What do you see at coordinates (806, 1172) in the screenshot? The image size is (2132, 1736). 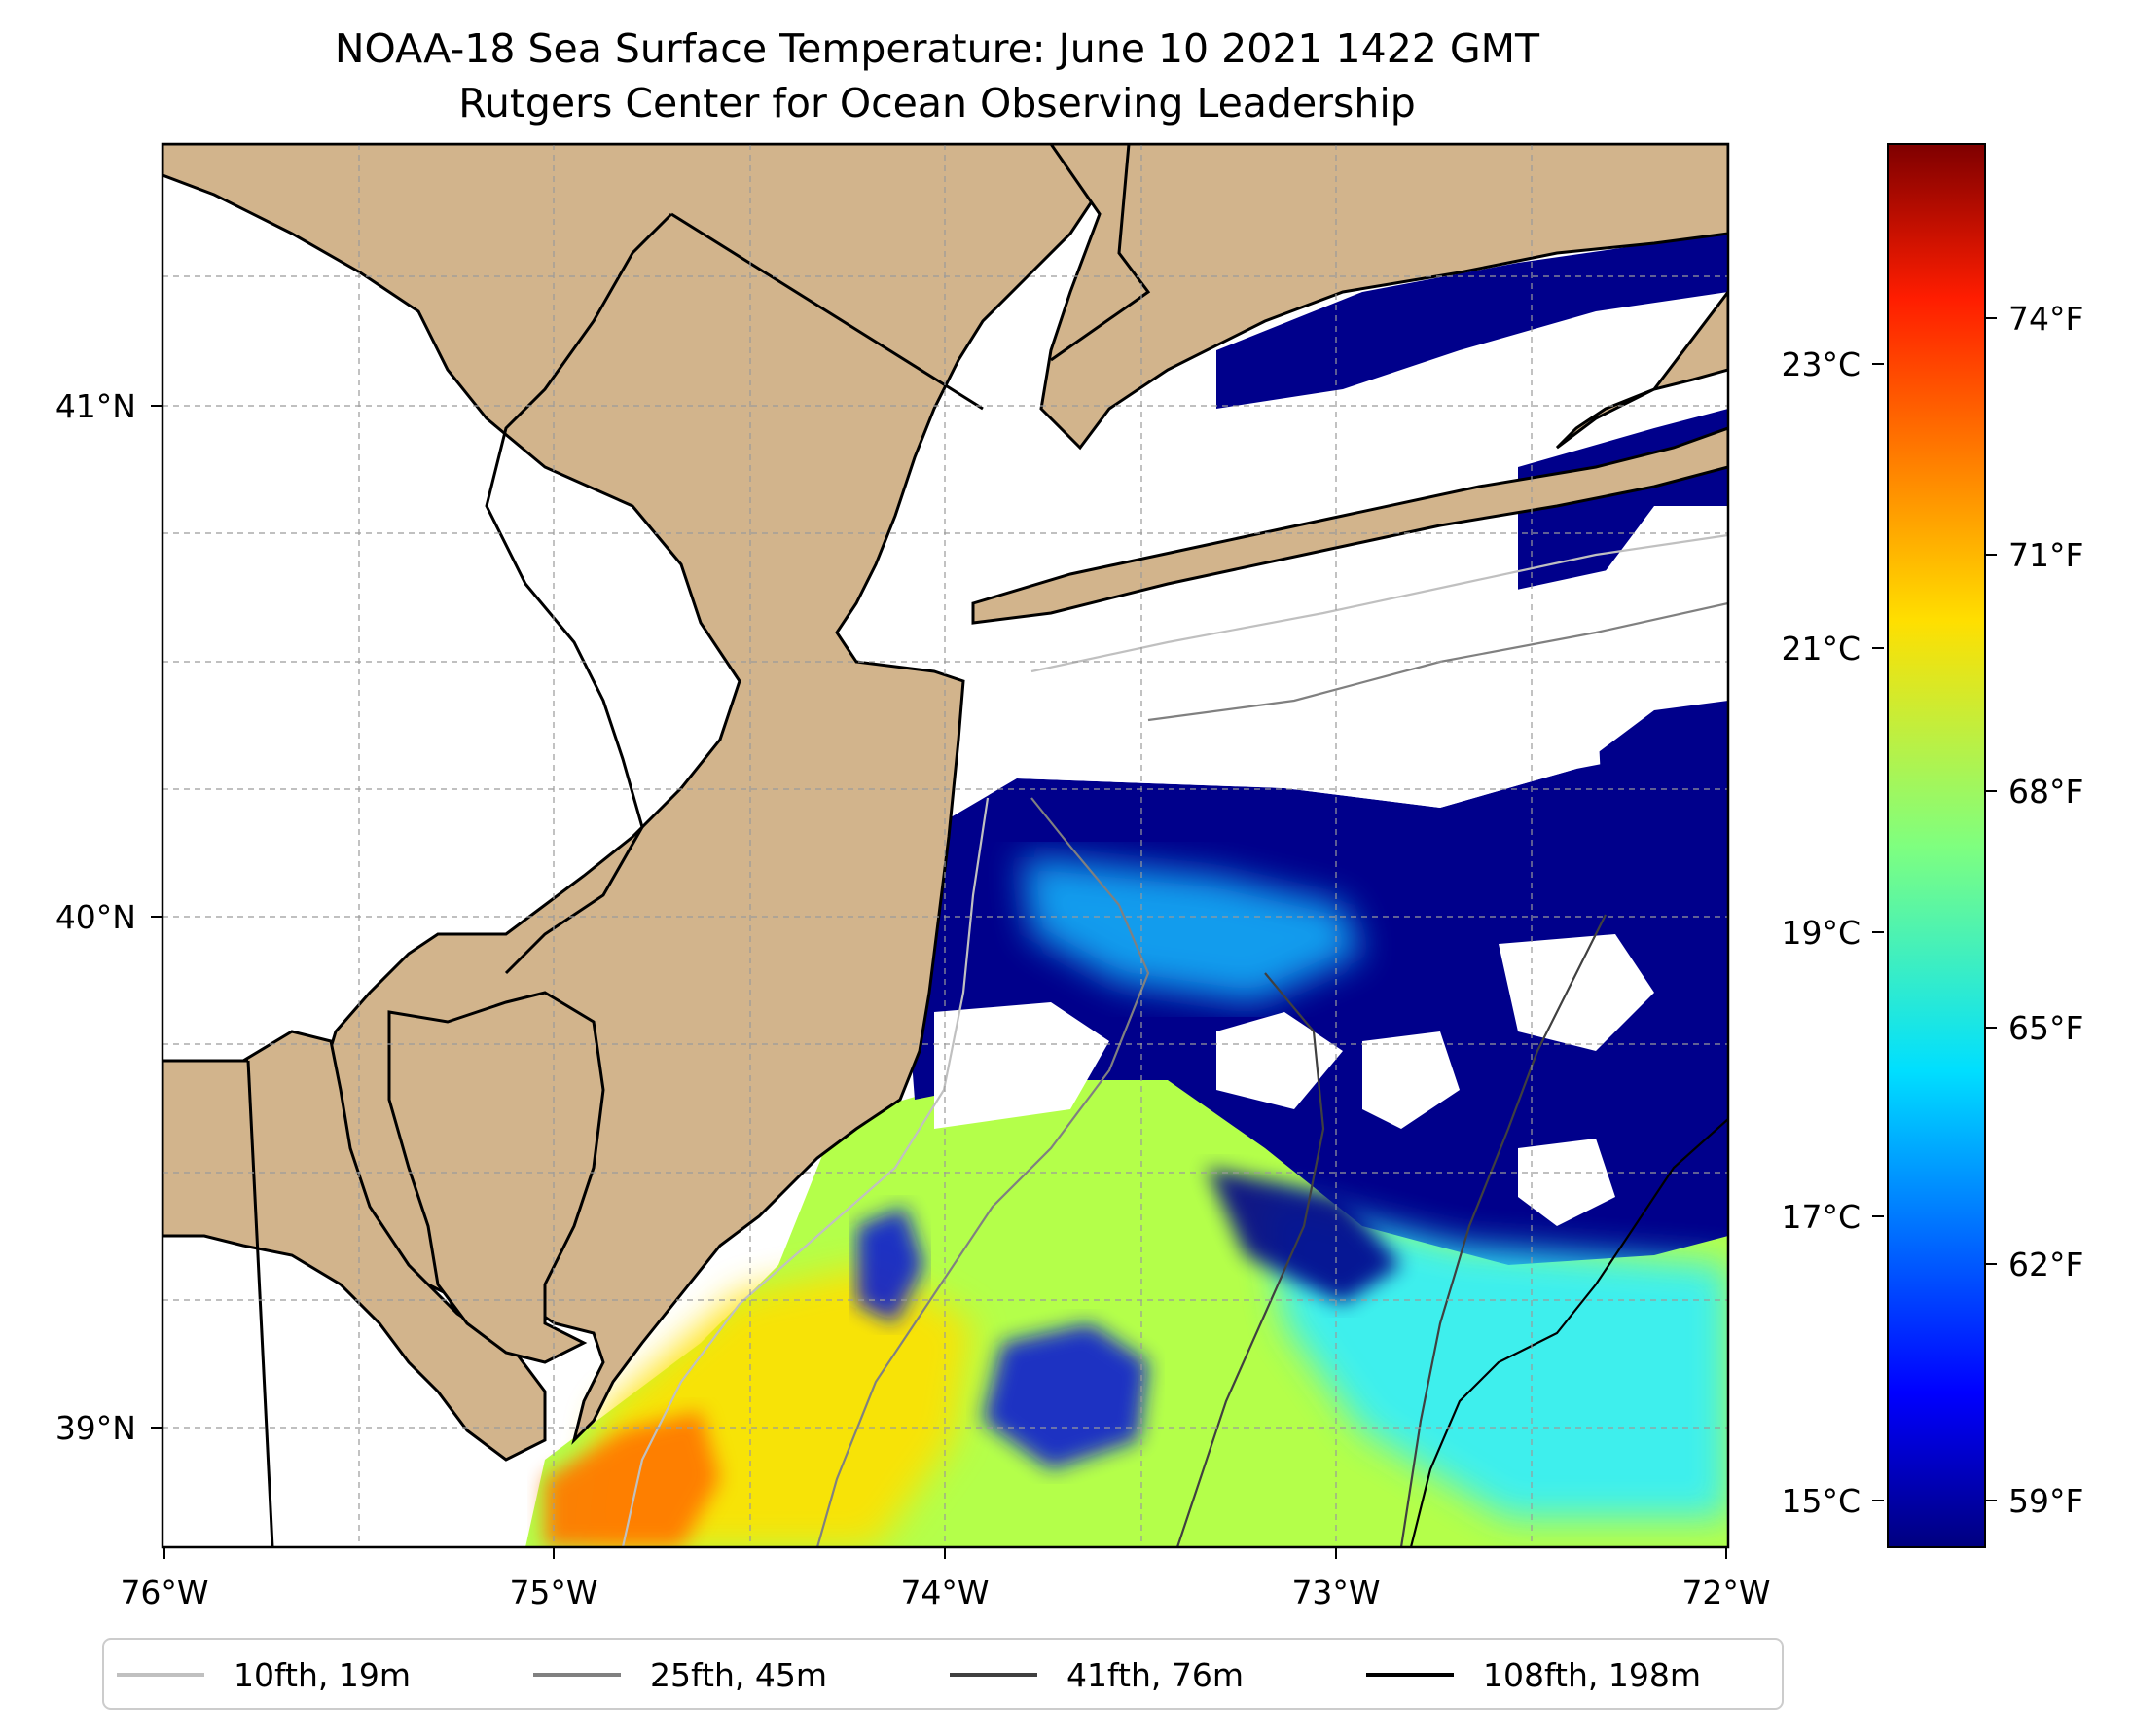 I see `contour-10fth` at bounding box center [806, 1172].